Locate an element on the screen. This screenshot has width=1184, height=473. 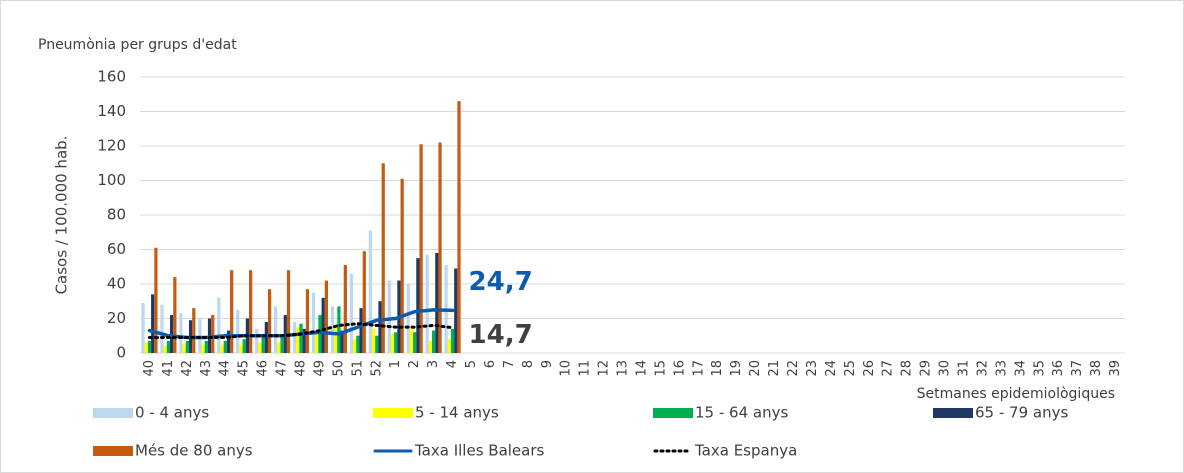
y-tick-label: 20 is located at coordinates (116, 318).